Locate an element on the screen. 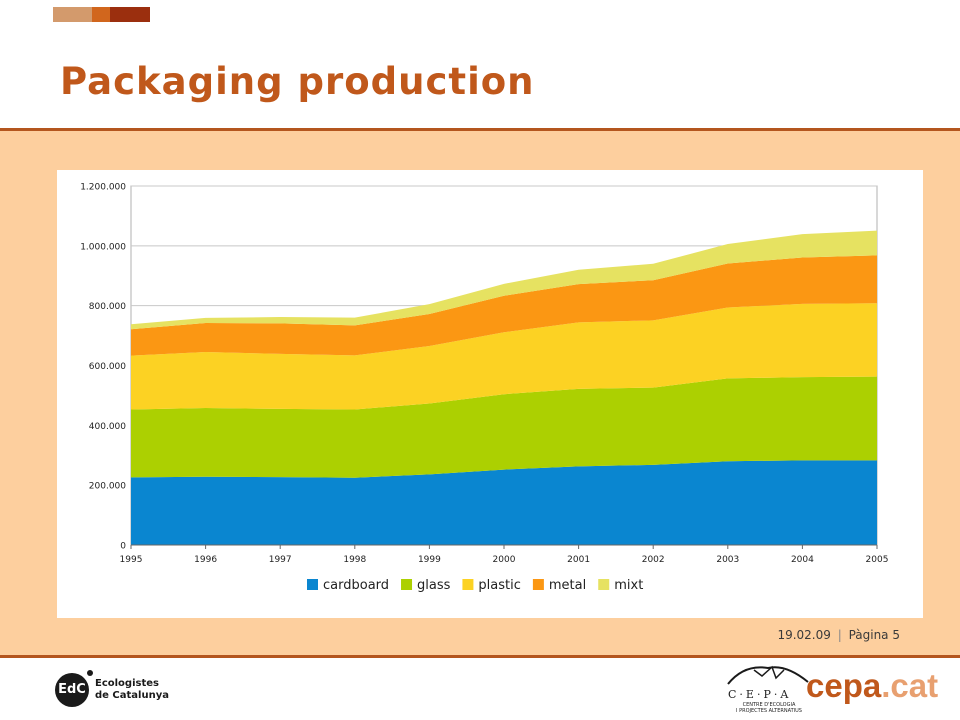 Image resolution: width=960 pixels, height=720 pixels. accent-bar-light is located at coordinates (72, 14).